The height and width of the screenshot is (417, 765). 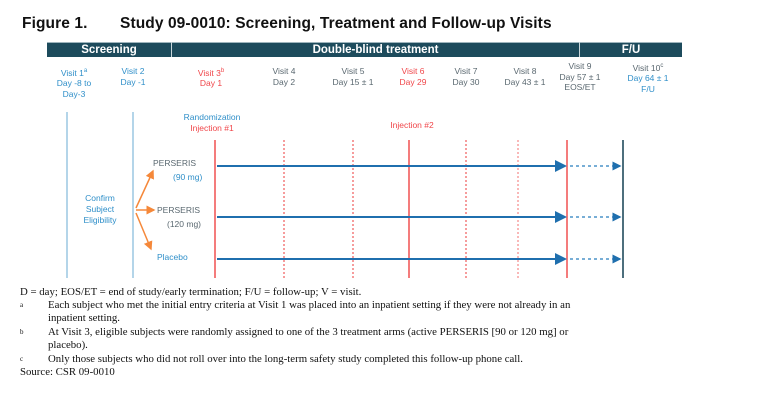 What do you see at coordinates (412, 125) in the screenshot?
I see `injection-2-label: Injection #2` at bounding box center [412, 125].